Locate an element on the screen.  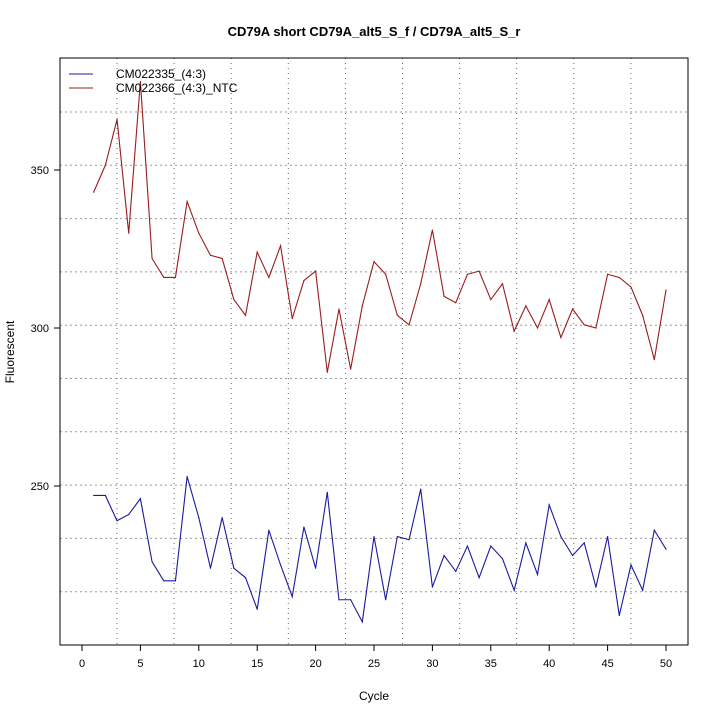
y-axis-label: Fluorescent is located at coordinates (10, 351).